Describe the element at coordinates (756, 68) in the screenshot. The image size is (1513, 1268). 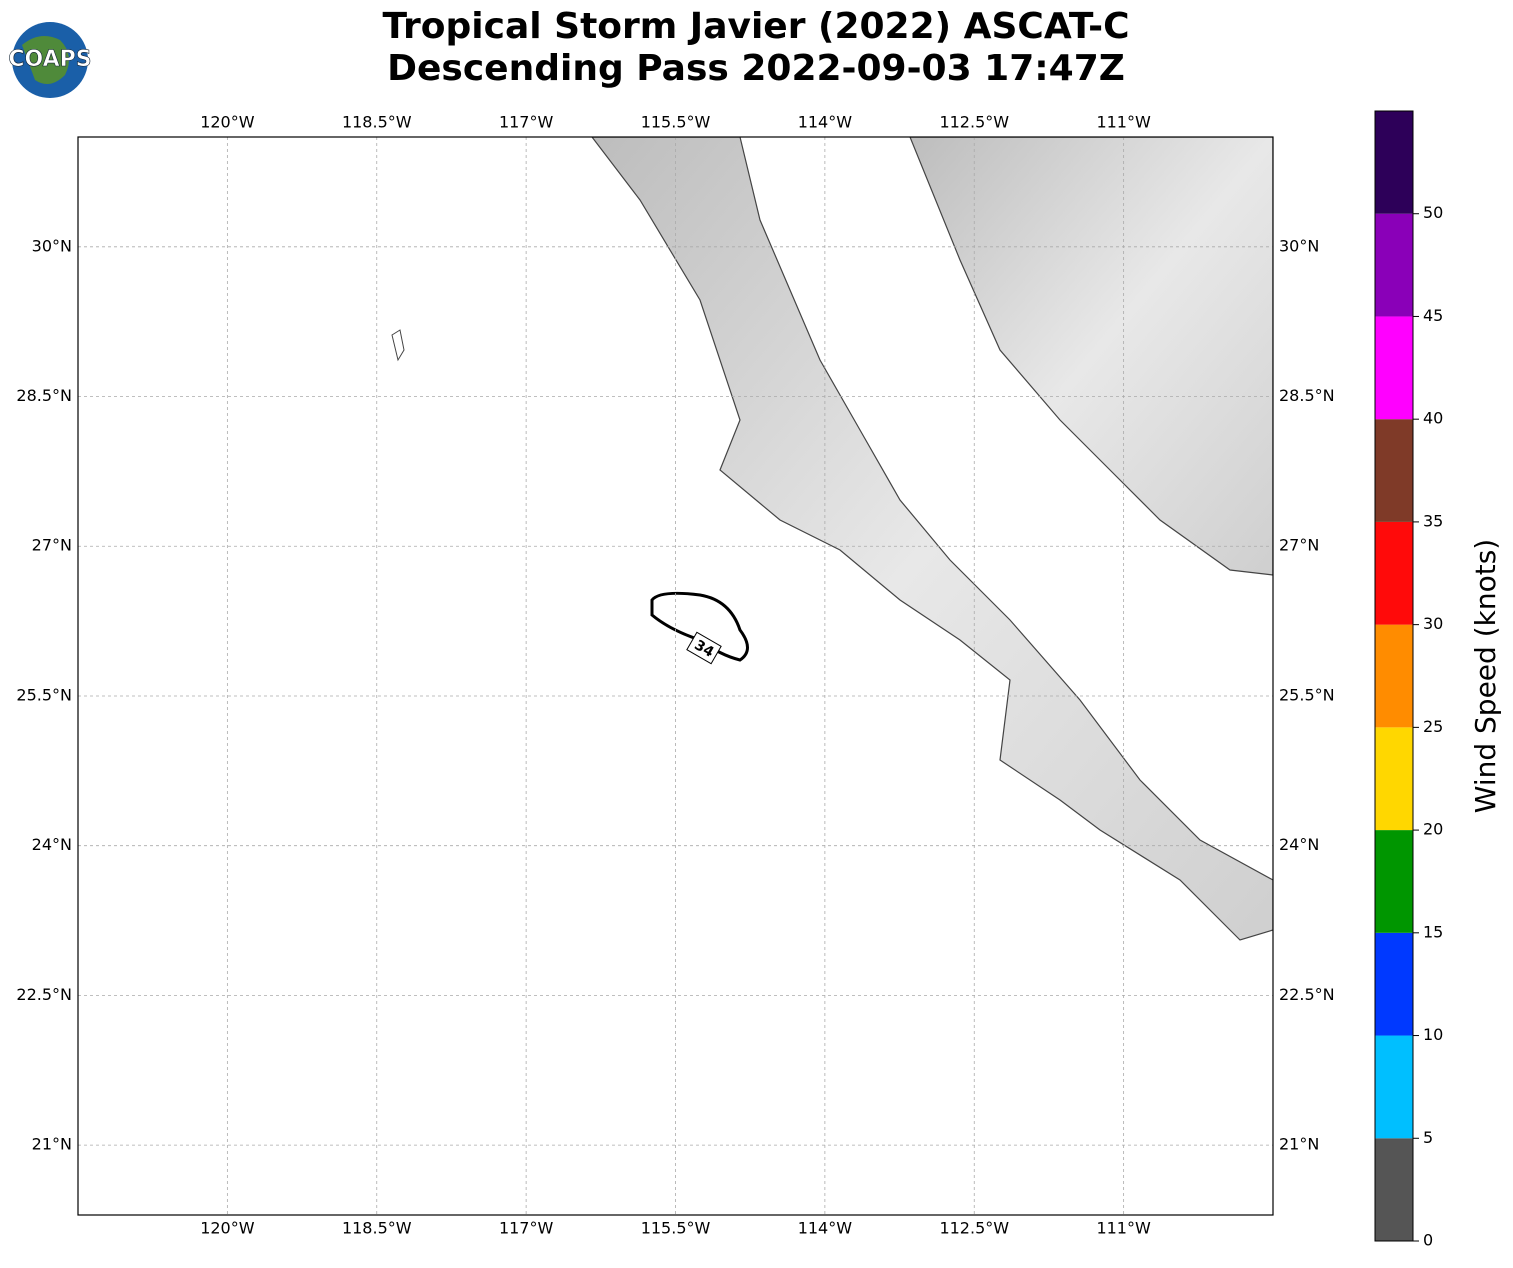
I see `title-line: Descending Pass 2022-09-03 17:47Z` at that location.